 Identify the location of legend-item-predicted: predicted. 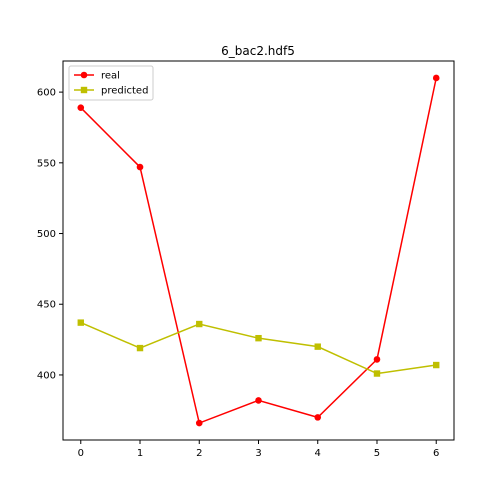
(111, 91).